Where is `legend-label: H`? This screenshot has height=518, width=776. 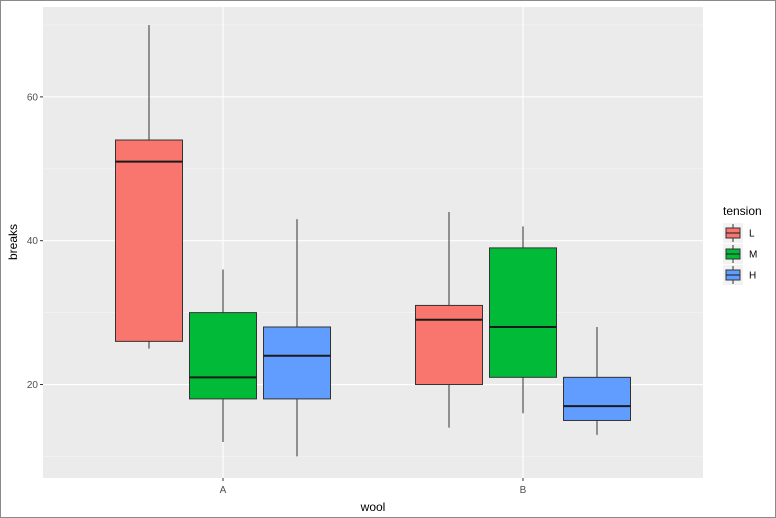
legend-label: H is located at coordinates (752, 276).